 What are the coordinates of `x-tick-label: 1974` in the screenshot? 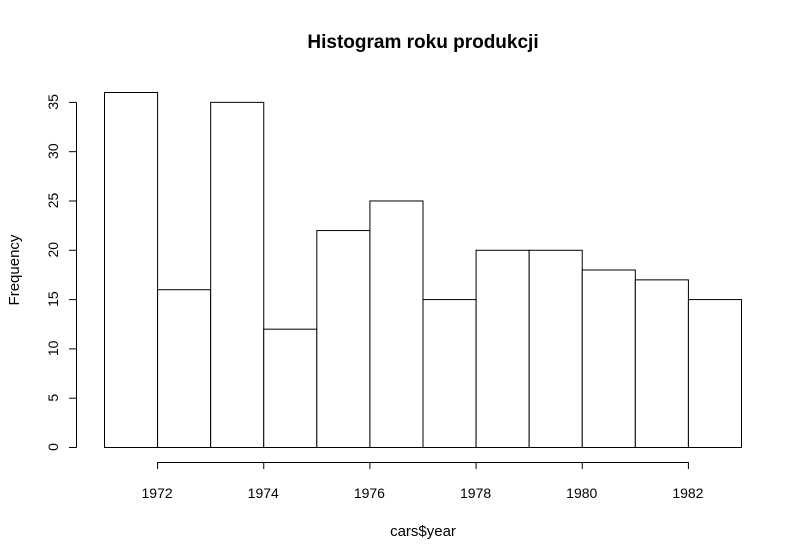 It's located at (263, 493).